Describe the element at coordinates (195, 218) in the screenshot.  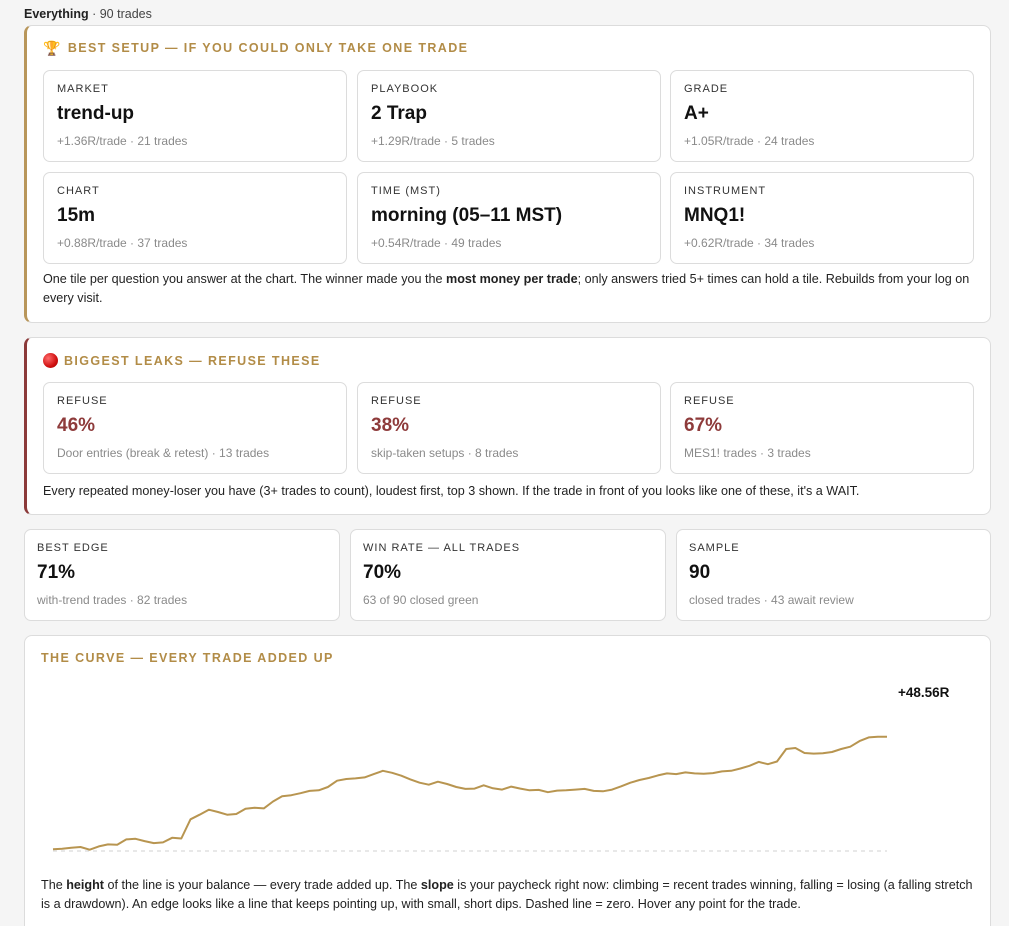
I see `tile-chart: Chart 15m +0.88R/trade · 37 trades` at that location.